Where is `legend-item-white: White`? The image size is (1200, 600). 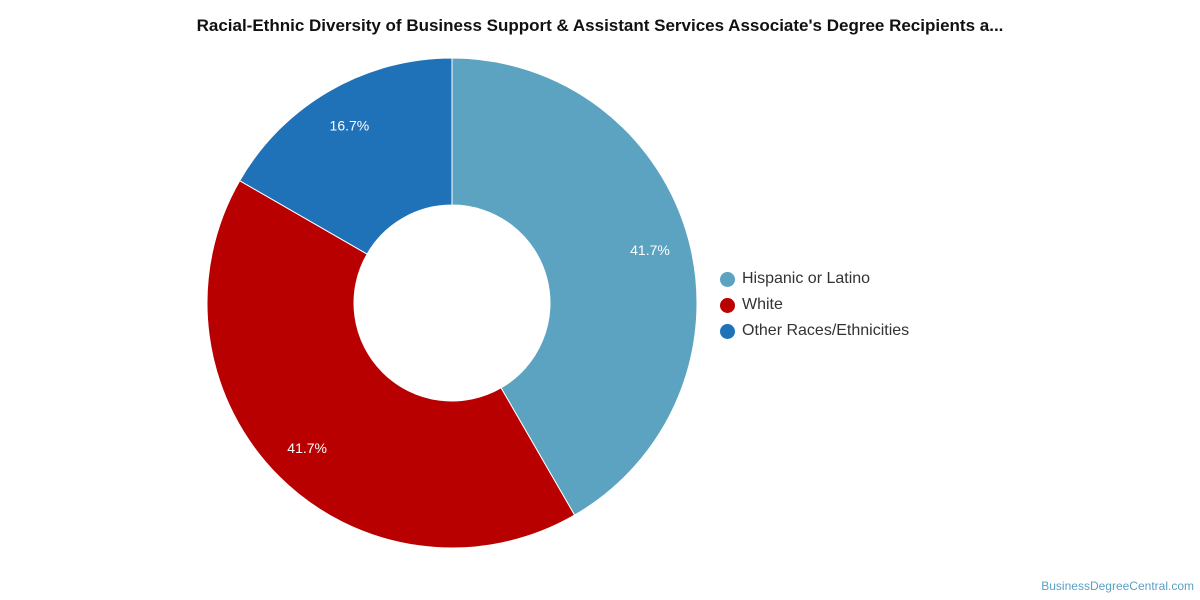
legend-item-white: White is located at coordinates (814, 305).